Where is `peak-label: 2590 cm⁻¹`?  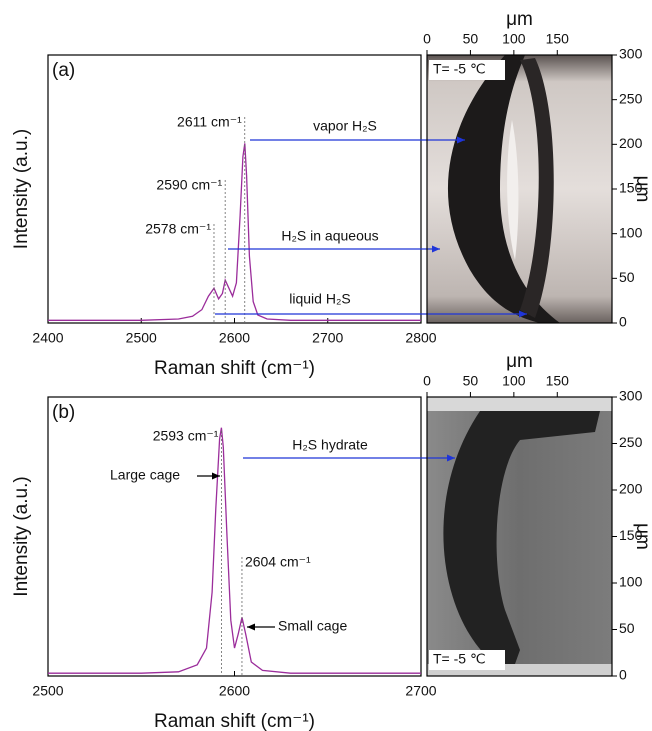 peak-label: 2590 cm⁻¹ is located at coordinates (189, 185).